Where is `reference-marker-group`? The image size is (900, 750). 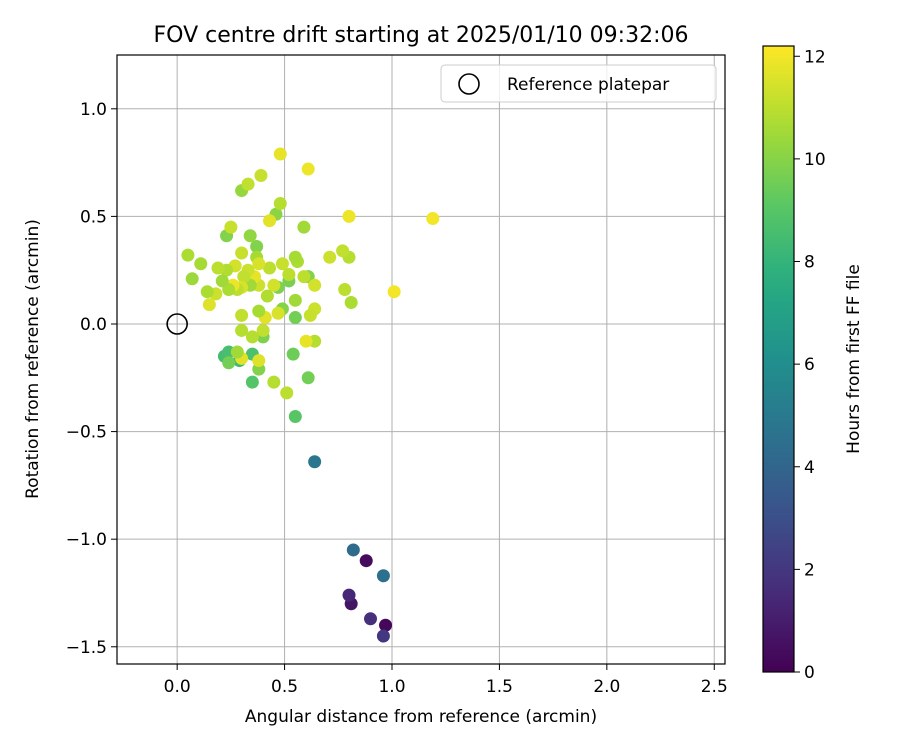 reference-marker-group is located at coordinates (177, 324).